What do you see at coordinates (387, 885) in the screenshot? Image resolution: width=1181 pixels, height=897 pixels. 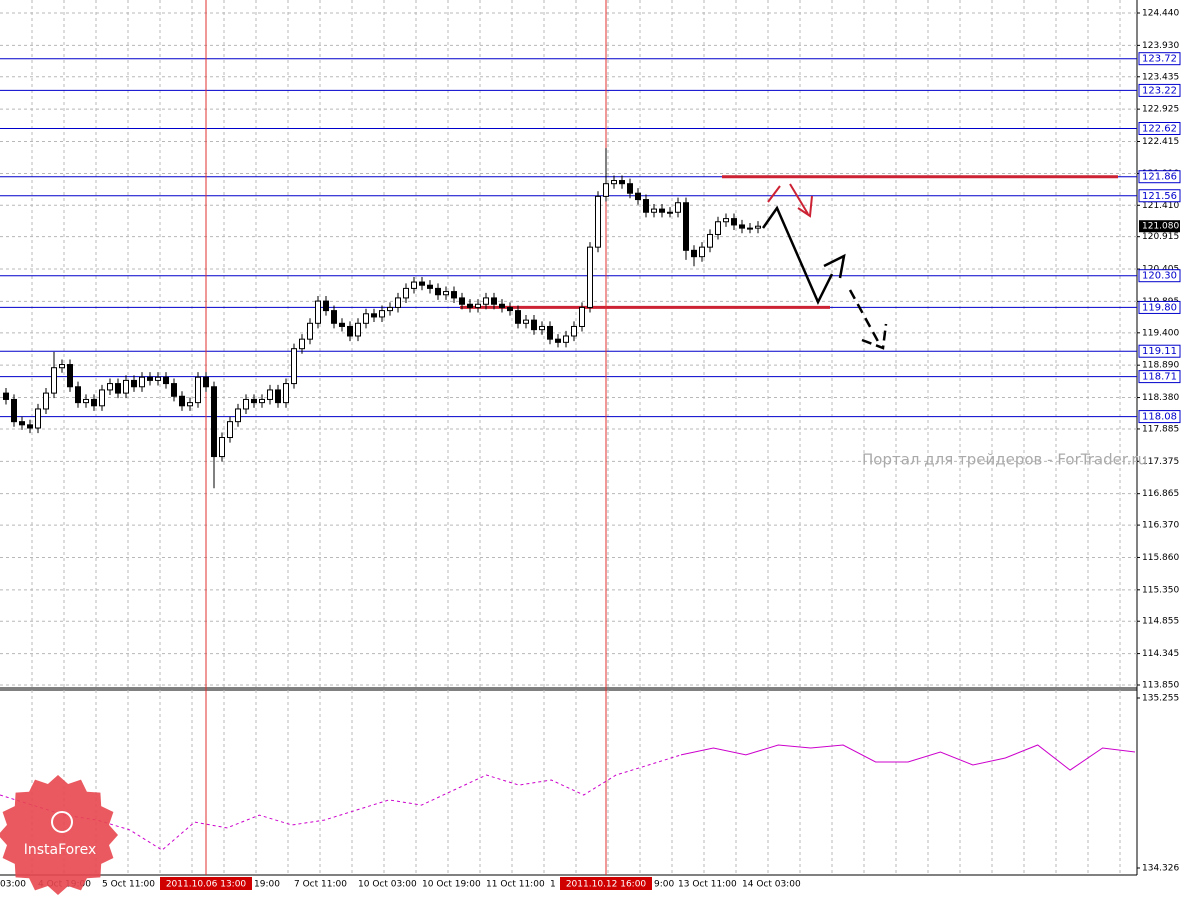 I see `x-tick-label: 10 Oct 03:00` at bounding box center [387, 885].